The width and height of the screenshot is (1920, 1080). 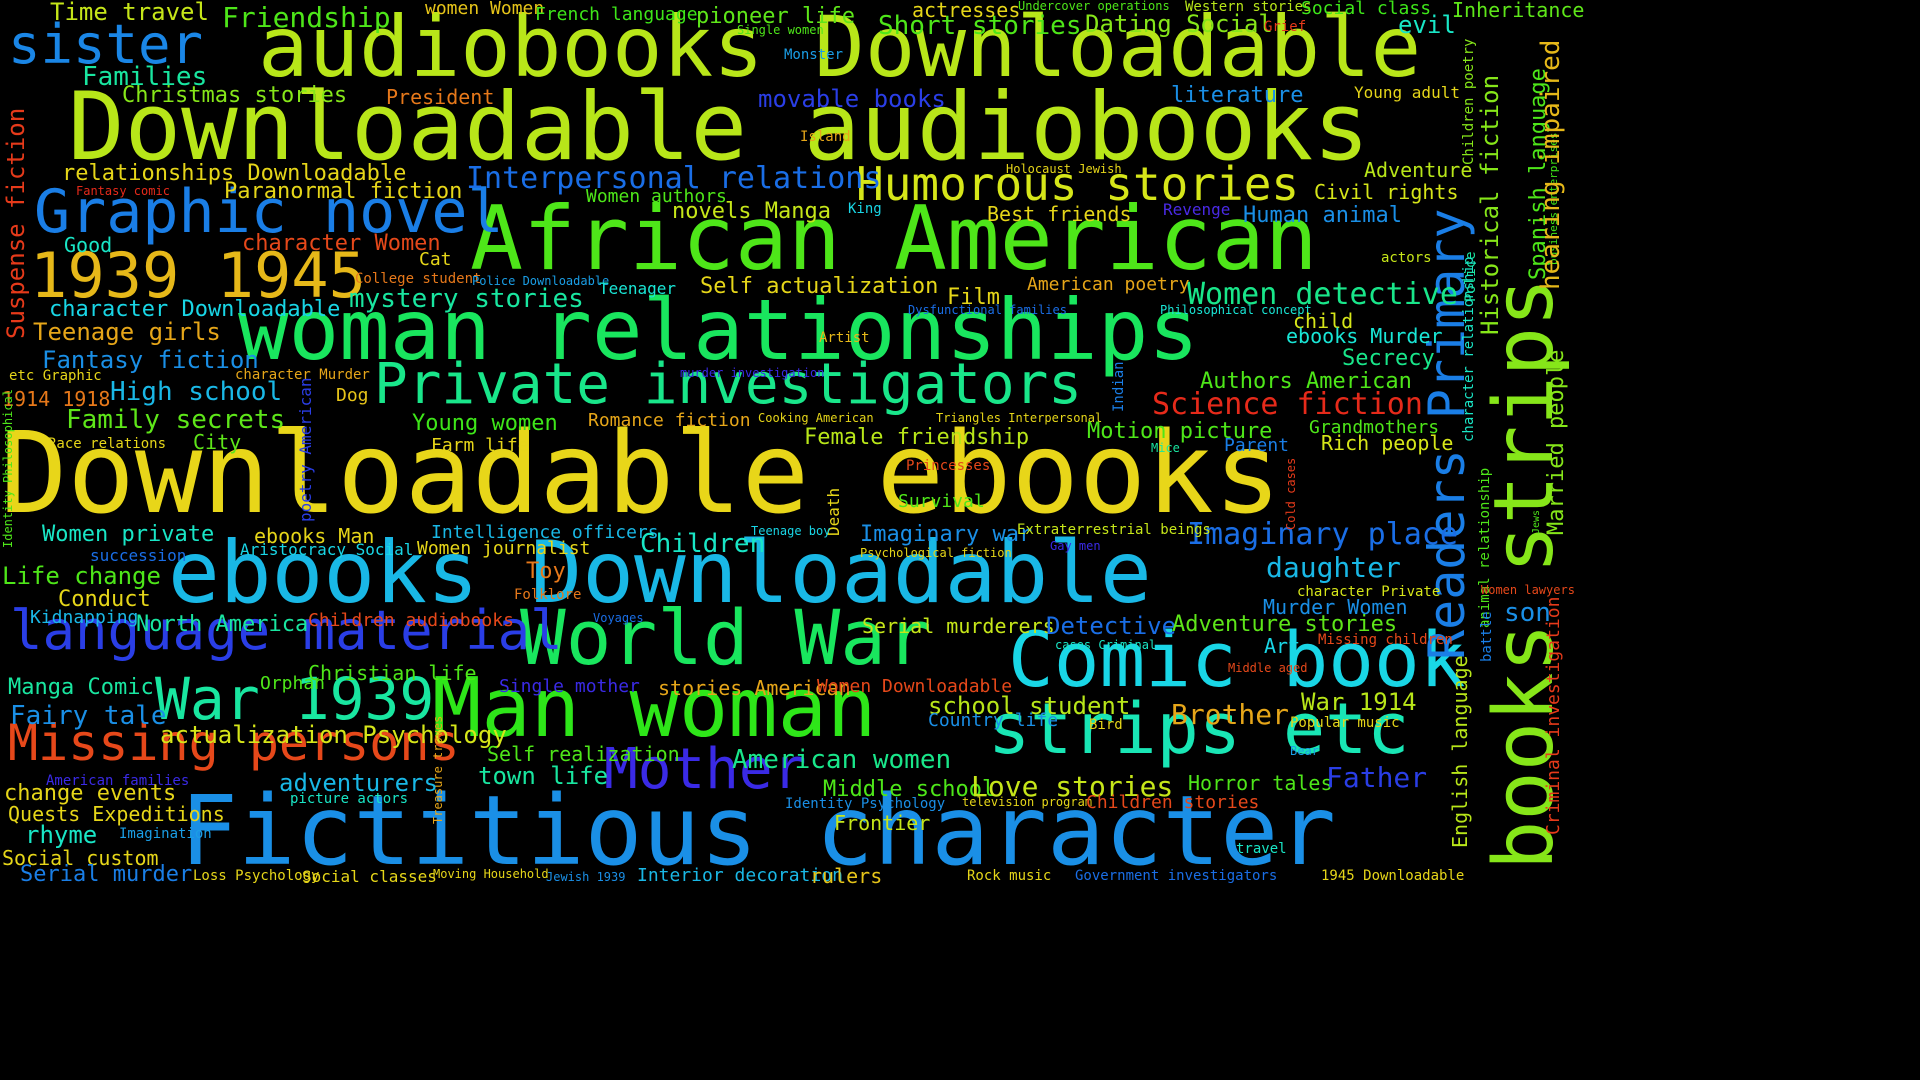 I want to click on word-imaginary-place: Imaginary place, so click(x=1322, y=534).